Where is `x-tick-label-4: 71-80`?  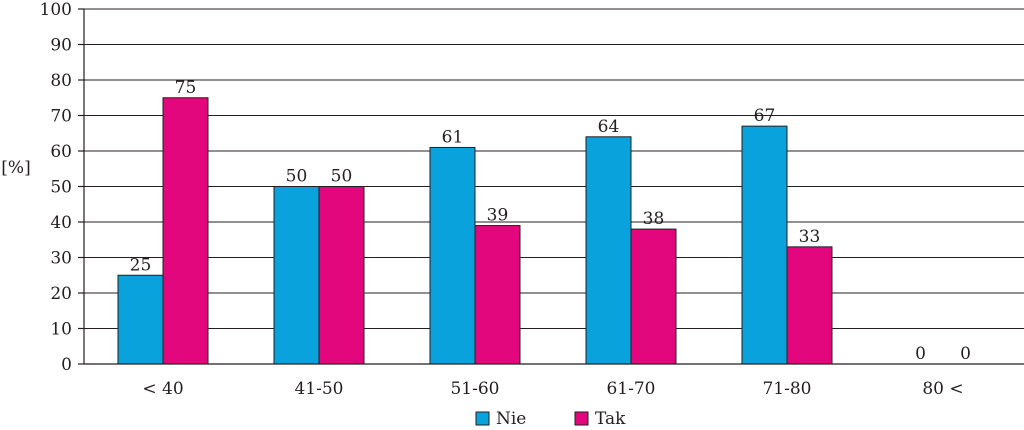 x-tick-label-4: 71-80 is located at coordinates (786, 389).